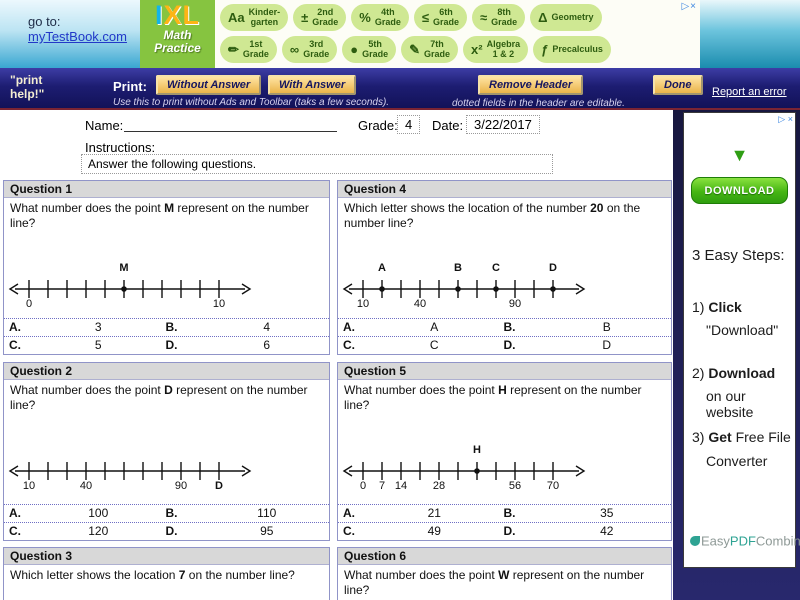  I want to click on svg-text: 70, so click(553, 486).